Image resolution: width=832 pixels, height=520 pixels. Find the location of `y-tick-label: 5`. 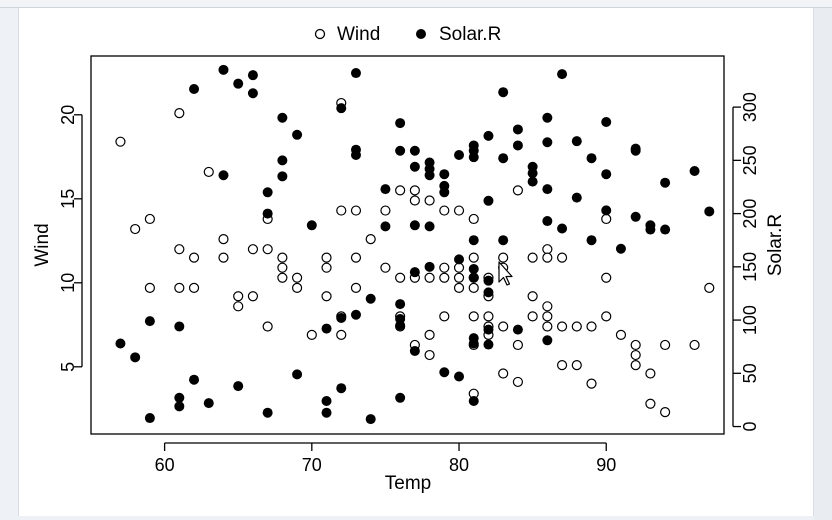

y-tick-label: 5 is located at coordinates (68, 367).